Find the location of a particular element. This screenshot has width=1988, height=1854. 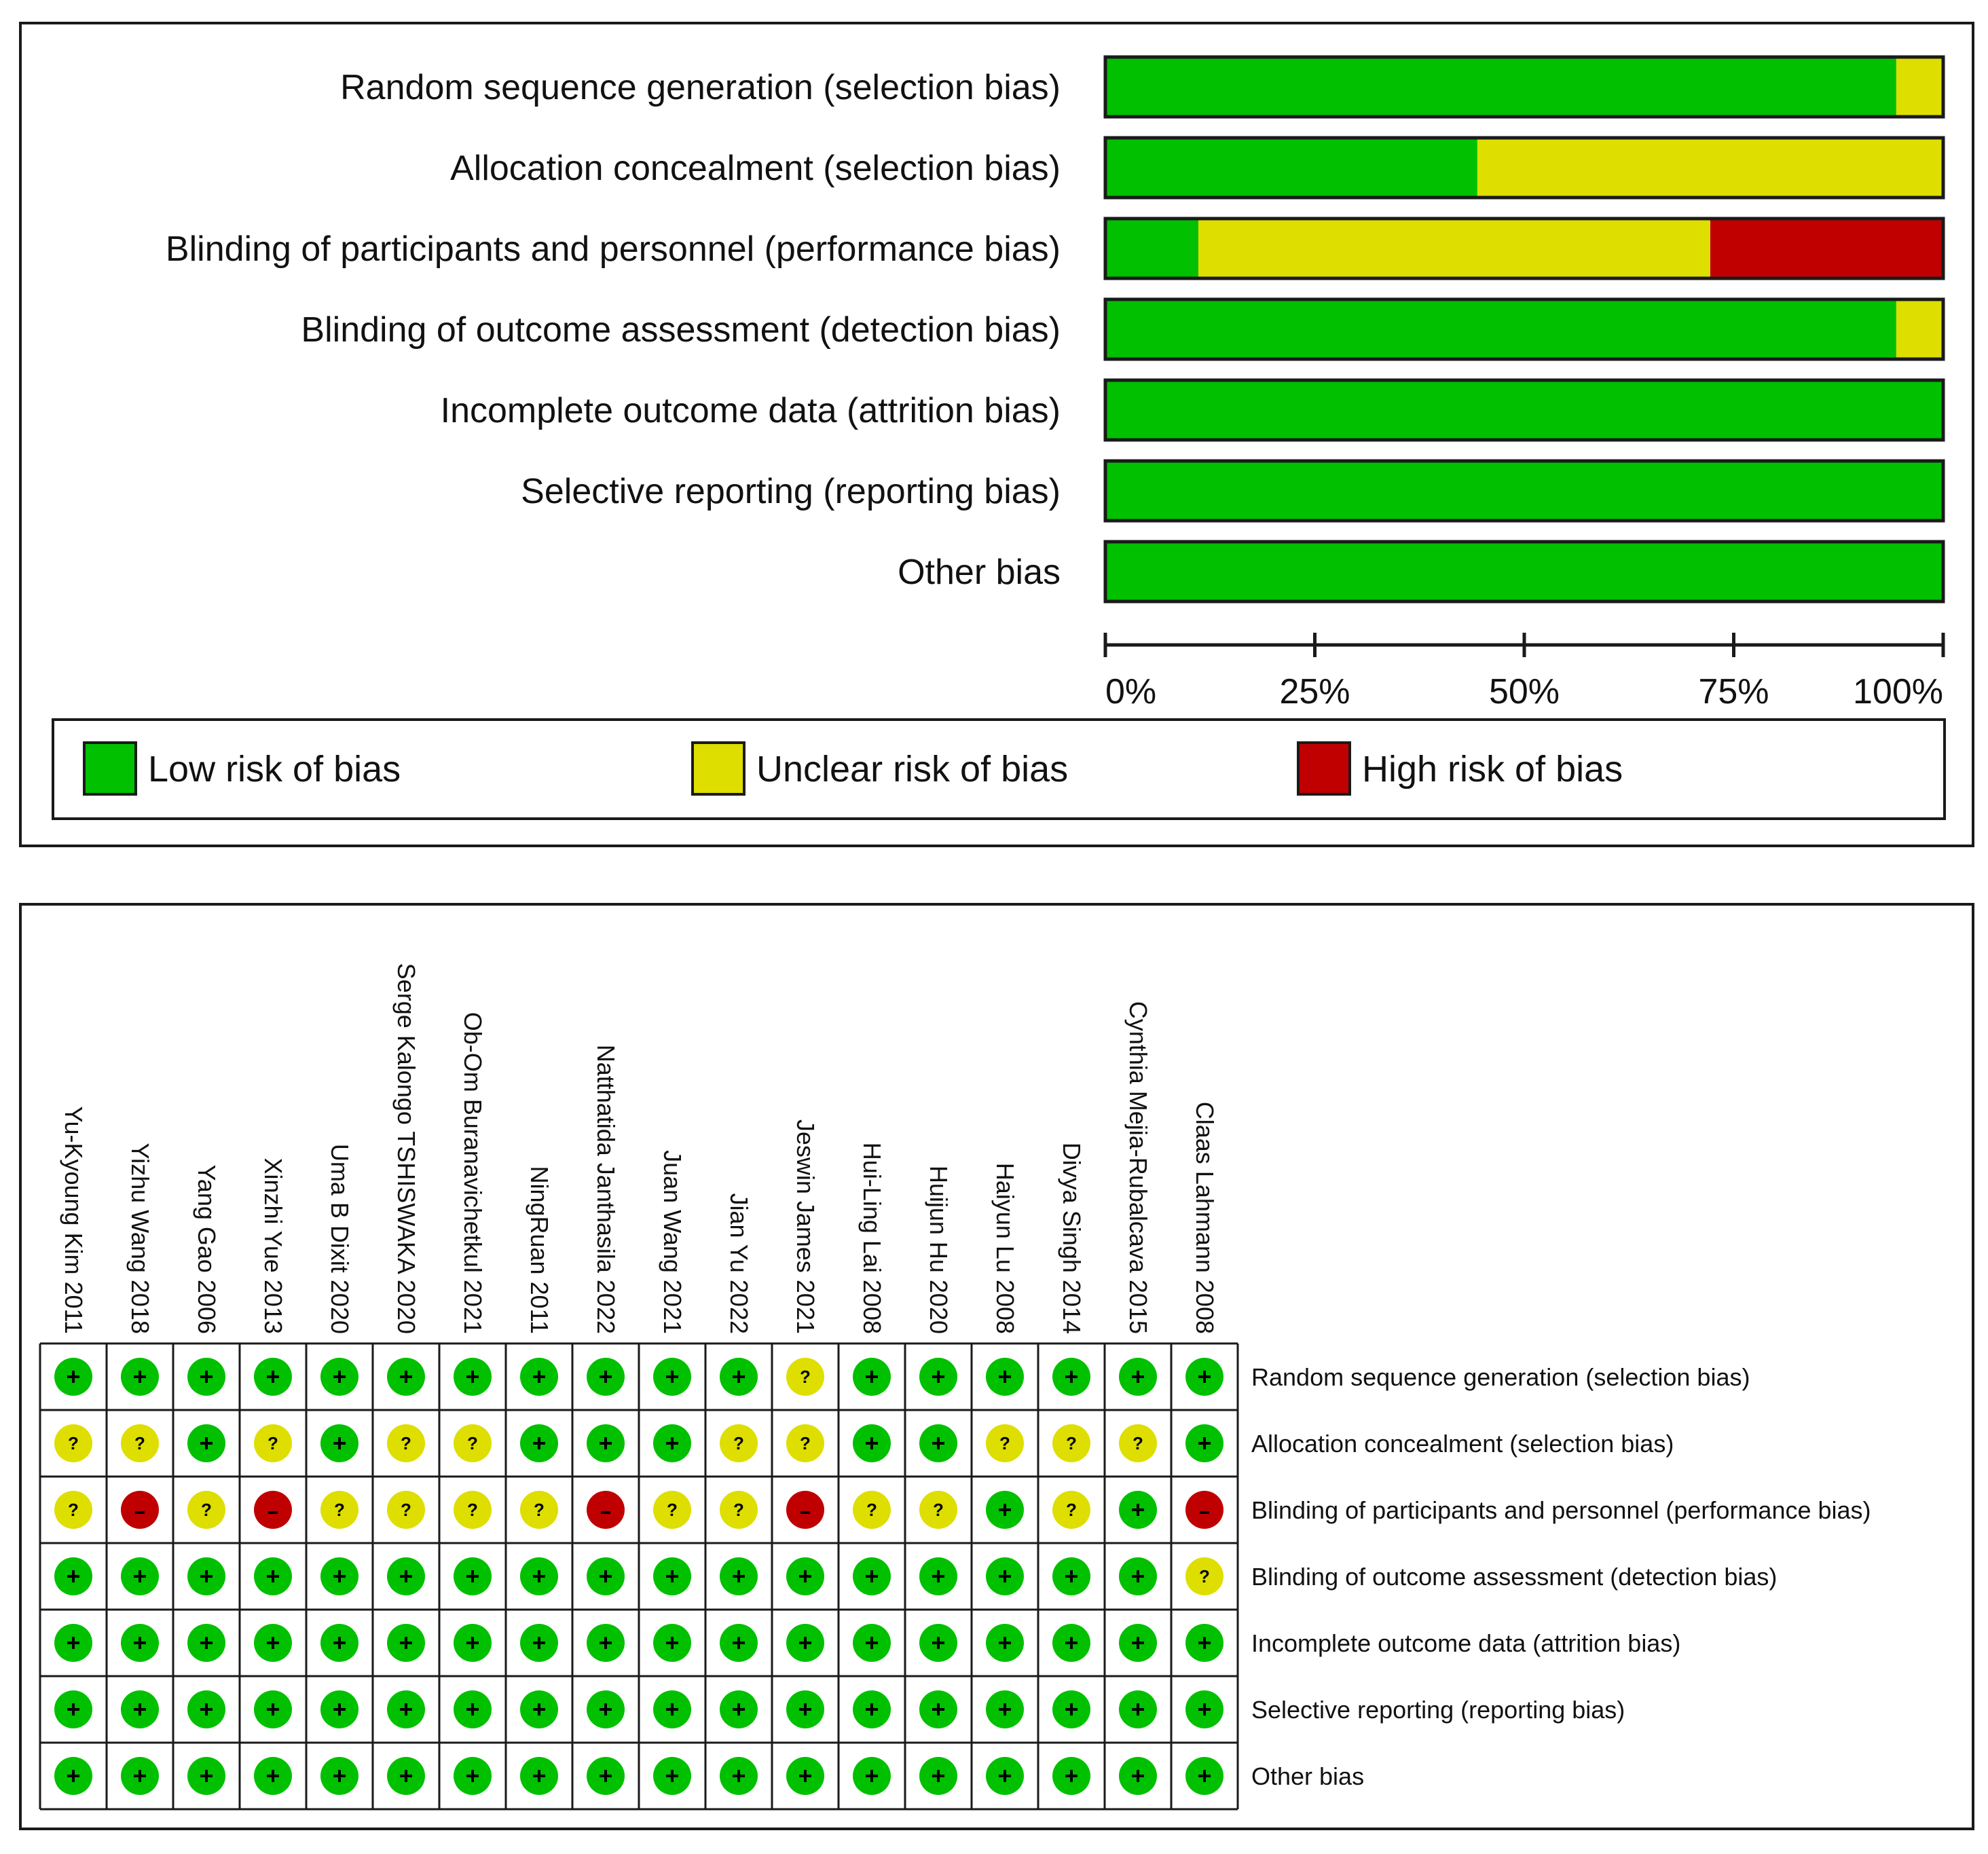

bar-category-label: Incomplete outcome data (attrition bias) is located at coordinates (751, 410).